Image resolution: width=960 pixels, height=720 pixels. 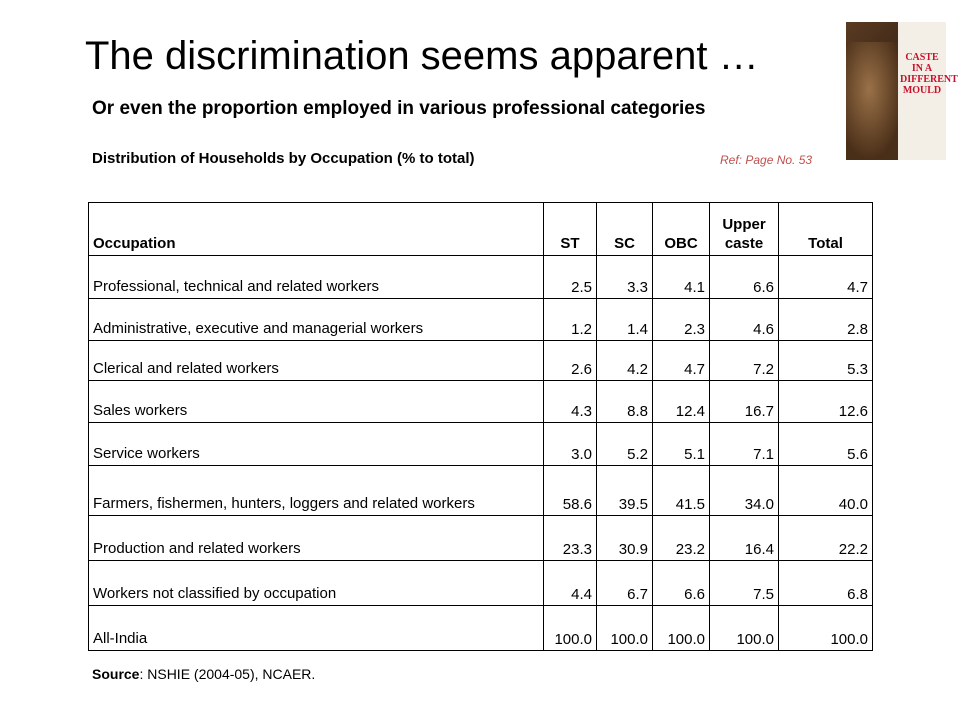 I want to click on source-label: Source, so click(x=116, y=674).